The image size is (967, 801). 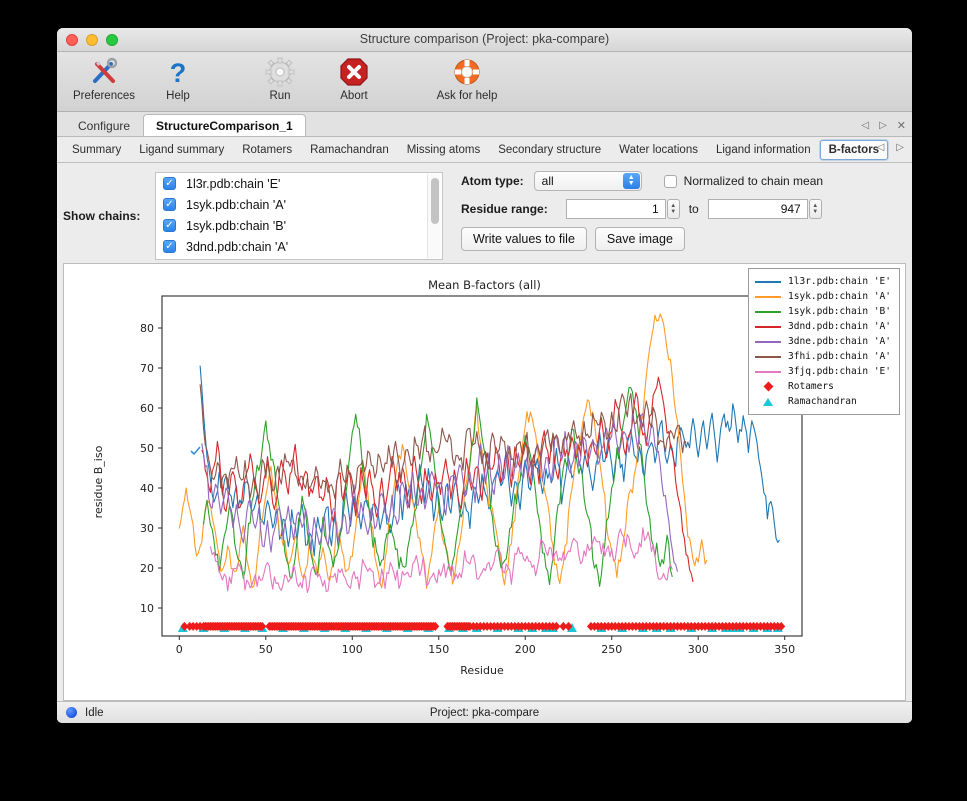 What do you see at coordinates (92, 40) in the screenshot?
I see `minimize-window-button` at bounding box center [92, 40].